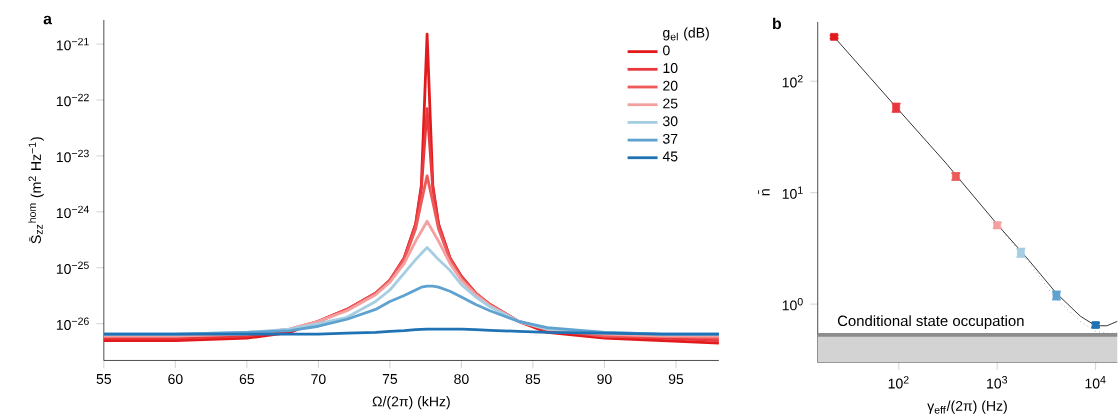 The image size is (1119, 420). Describe the element at coordinates (670, 68) in the screenshot. I see `legend-label: 10` at that location.